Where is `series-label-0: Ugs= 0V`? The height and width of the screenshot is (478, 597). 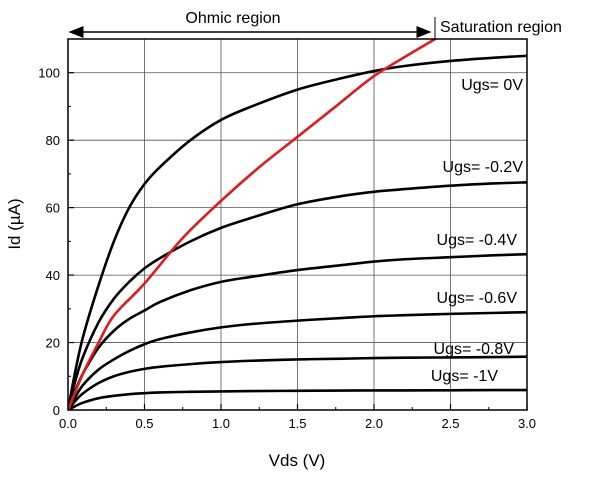
series-label-0: Ugs= 0V is located at coordinates (492, 85).